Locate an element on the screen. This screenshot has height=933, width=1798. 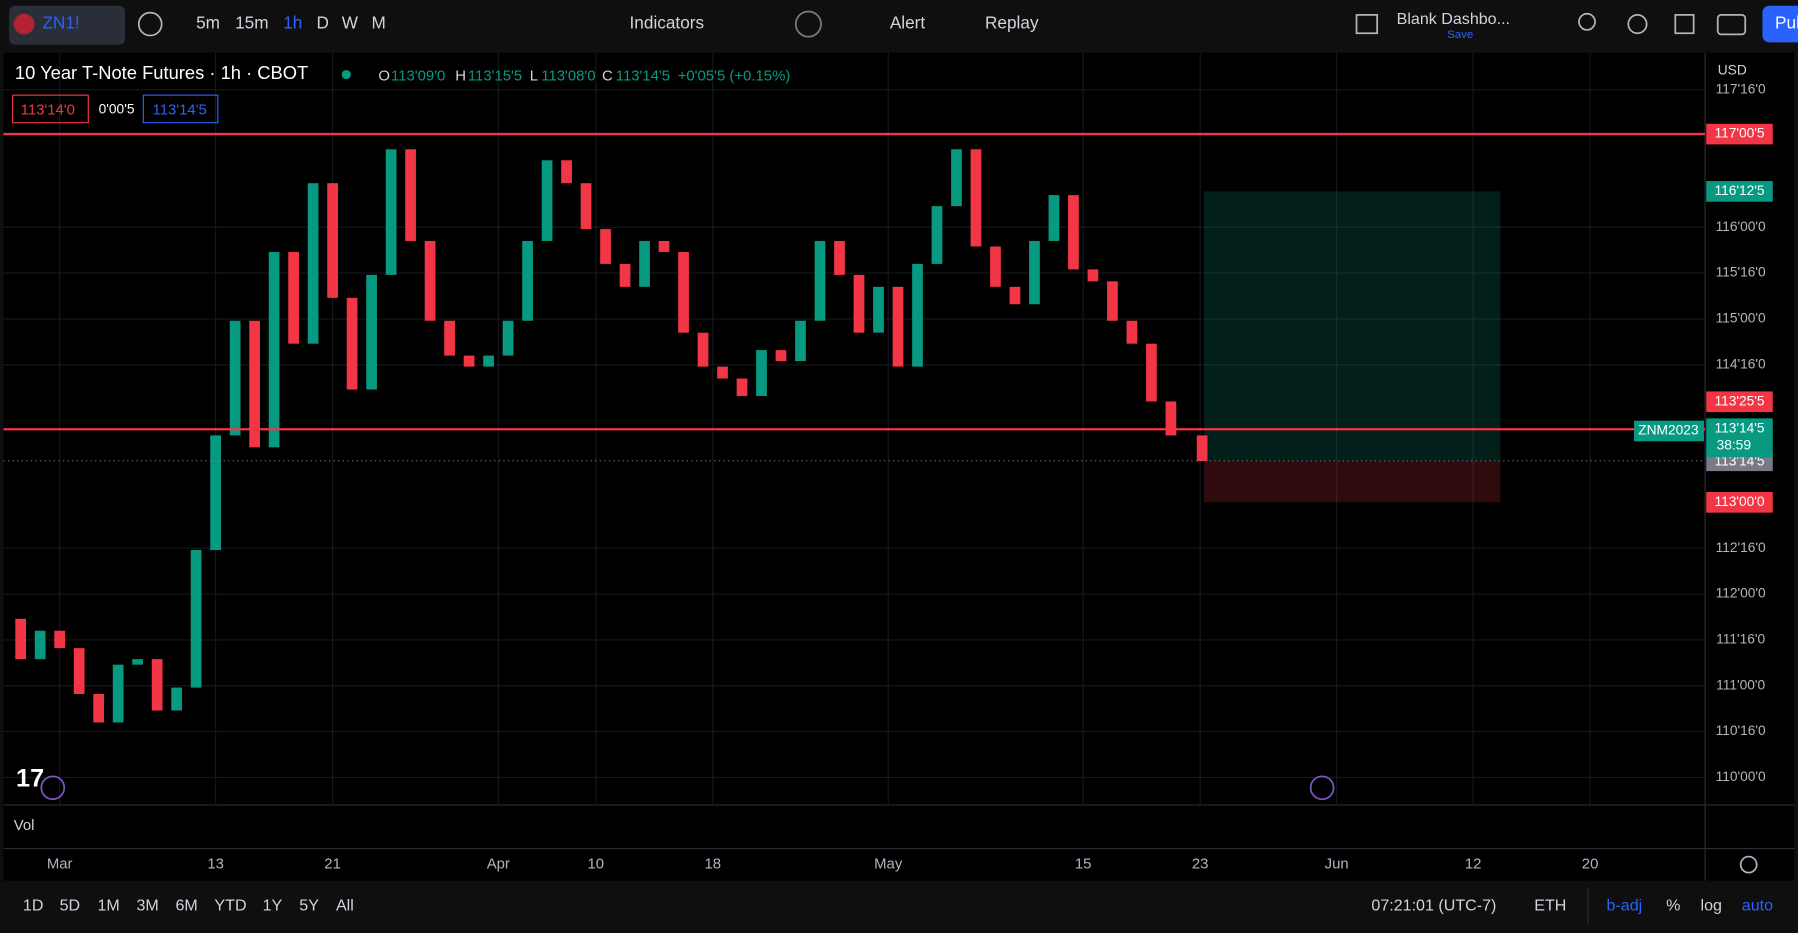
interval: 15m is located at coordinates (252, 23).